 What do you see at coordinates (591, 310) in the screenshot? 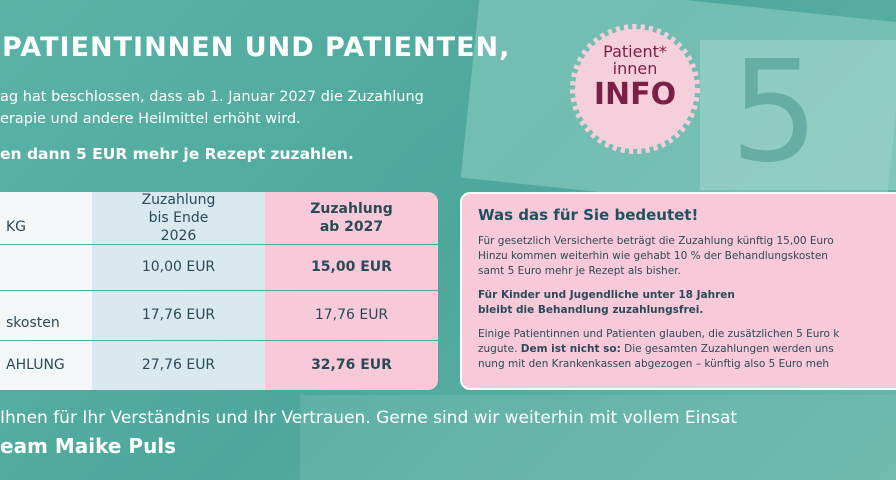
I see `text: bleibt die Behandlung zuzahlungsfrei.` at bounding box center [591, 310].